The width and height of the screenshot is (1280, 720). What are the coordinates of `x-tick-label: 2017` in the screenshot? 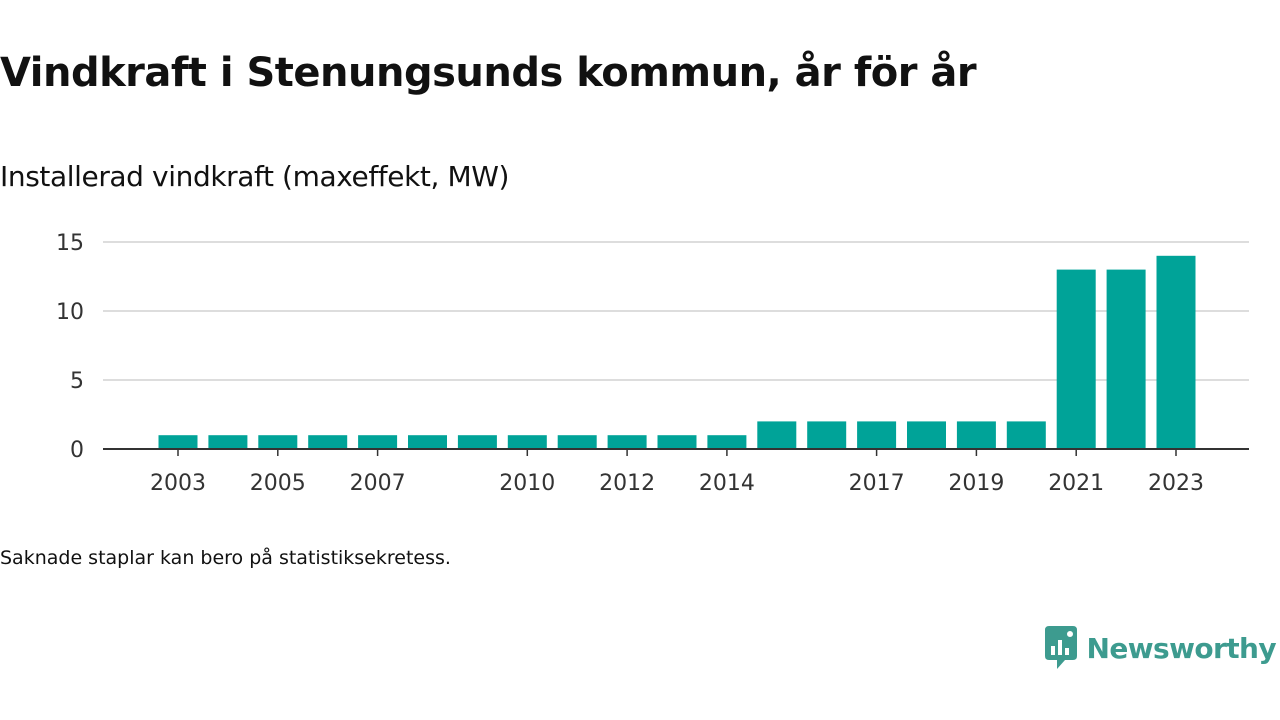 It's located at (877, 483).